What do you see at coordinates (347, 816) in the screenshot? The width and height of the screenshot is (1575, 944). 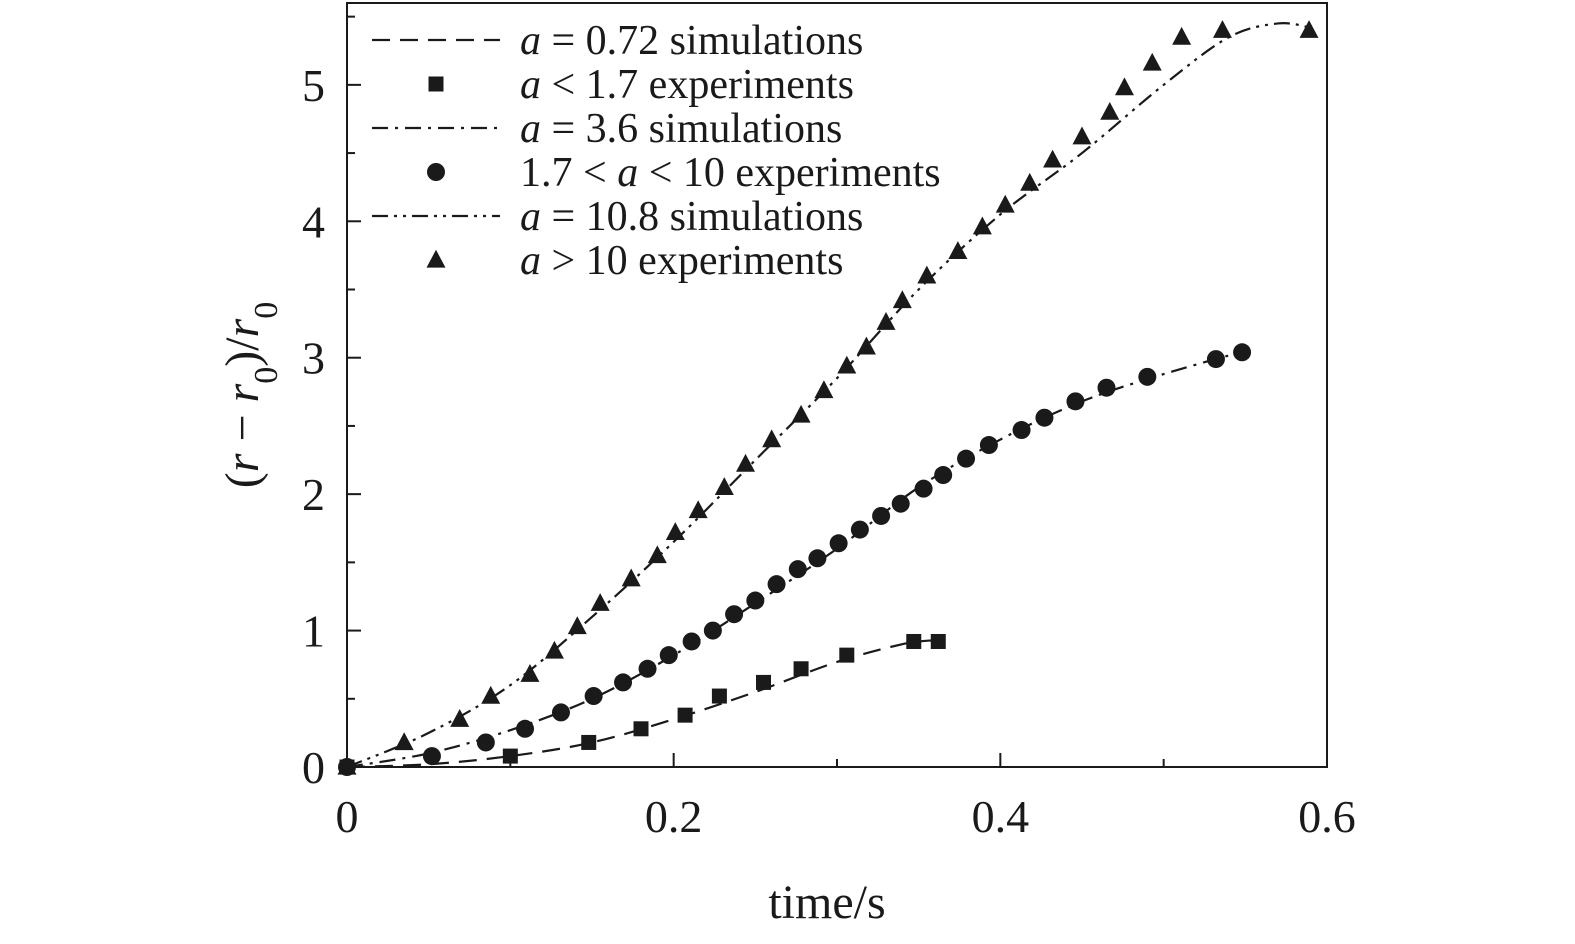 I see `x-tick-label: 0` at bounding box center [347, 816].